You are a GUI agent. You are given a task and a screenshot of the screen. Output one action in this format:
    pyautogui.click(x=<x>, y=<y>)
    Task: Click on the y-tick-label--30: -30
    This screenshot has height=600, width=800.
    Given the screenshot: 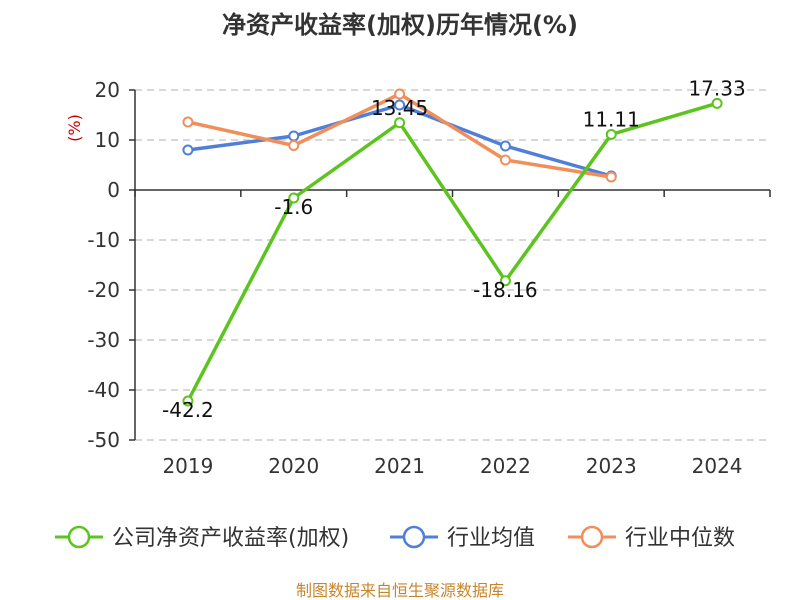 What is the action you would take?
    pyautogui.click(x=103, y=340)
    